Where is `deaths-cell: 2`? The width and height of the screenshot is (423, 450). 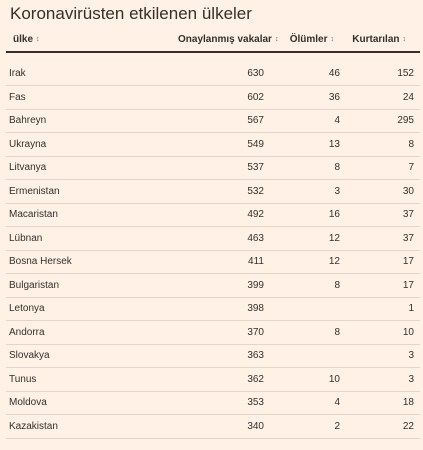
deaths-cell: 2 is located at coordinates (337, 426).